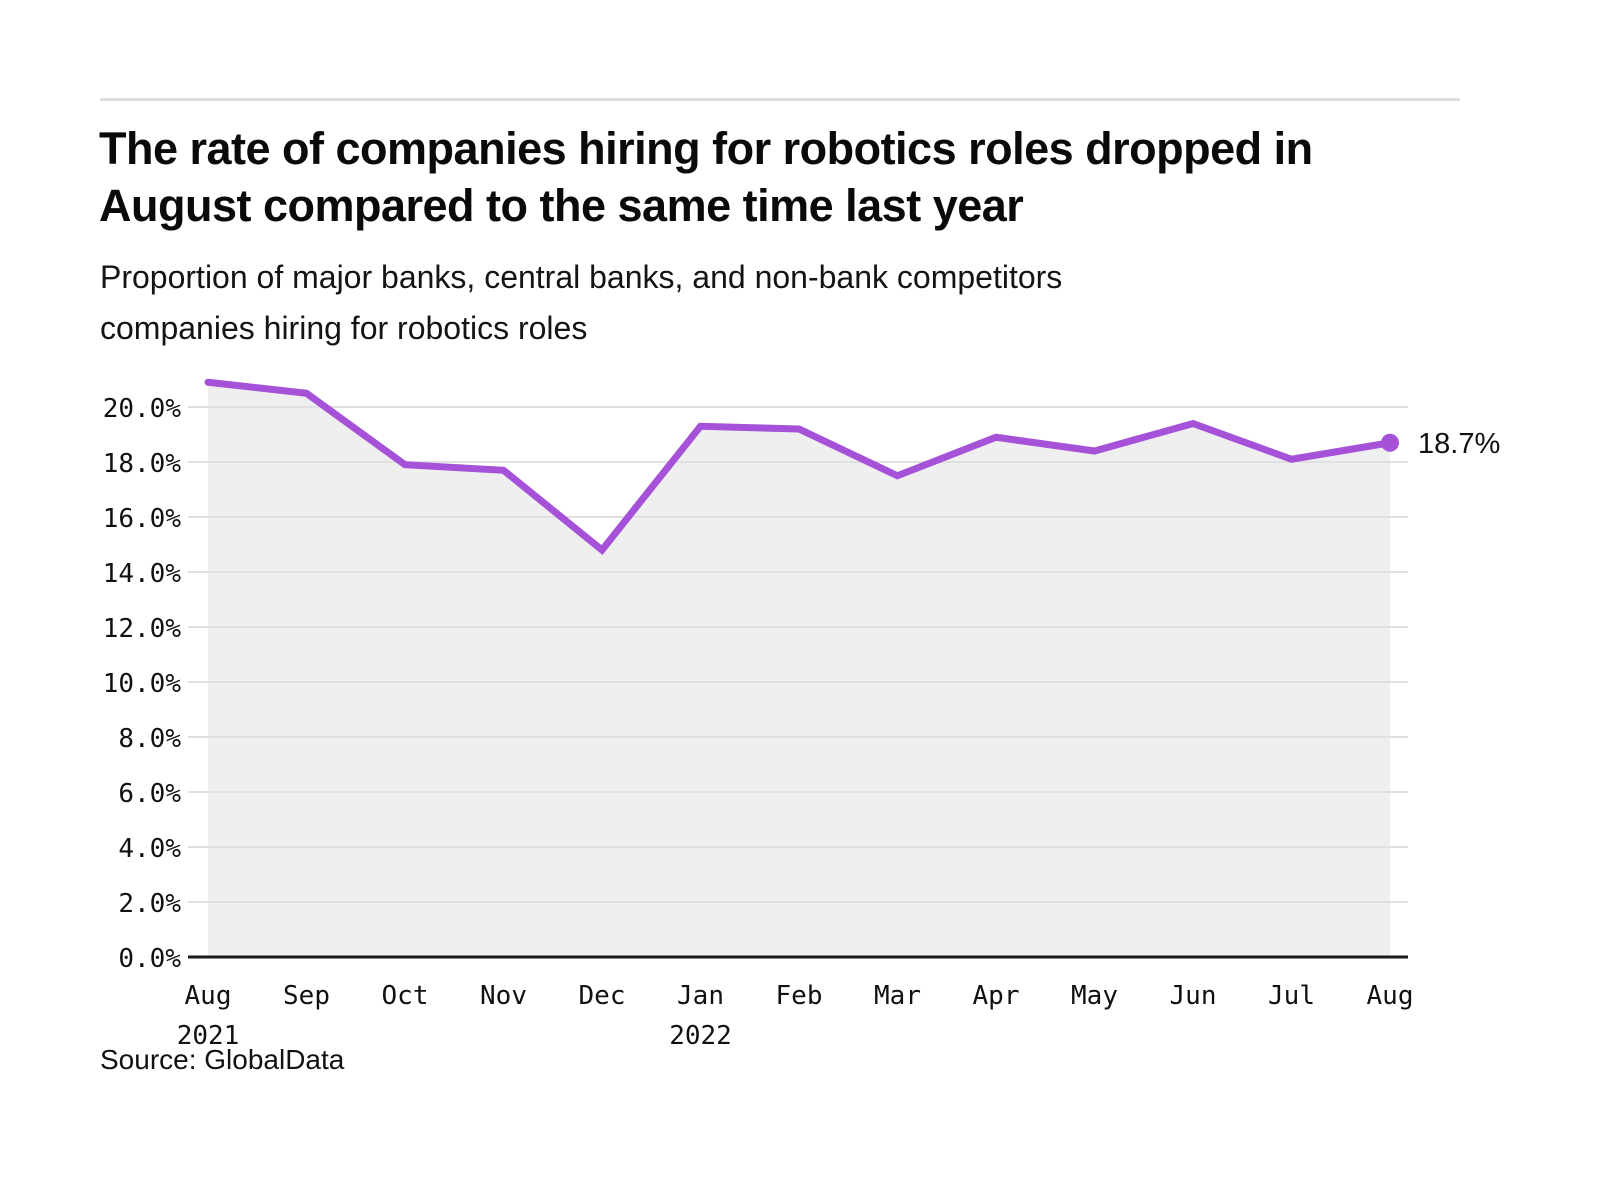 This screenshot has height=1200, width=1600. What do you see at coordinates (306, 996) in the screenshot?
I see `x-tick-label: Sep` at bounding box center [306, 996].